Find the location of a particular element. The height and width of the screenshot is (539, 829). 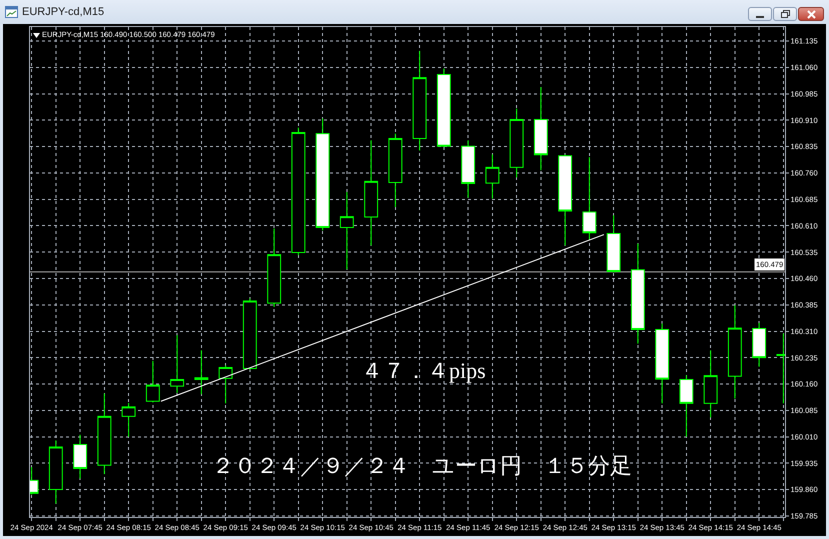

annotation: ２０２４／９／２４ ユーロ円 １５分足 is located at coordinates (422, 465).